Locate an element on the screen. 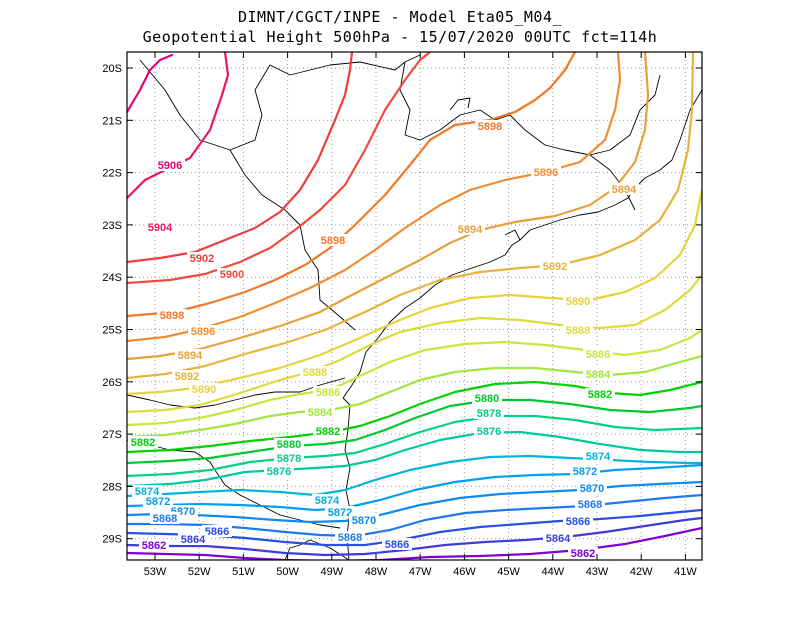 Image resolution: width=800 pixels, height=618 pixels. x-tick-label: 45W is located at coordinates (508, 572).